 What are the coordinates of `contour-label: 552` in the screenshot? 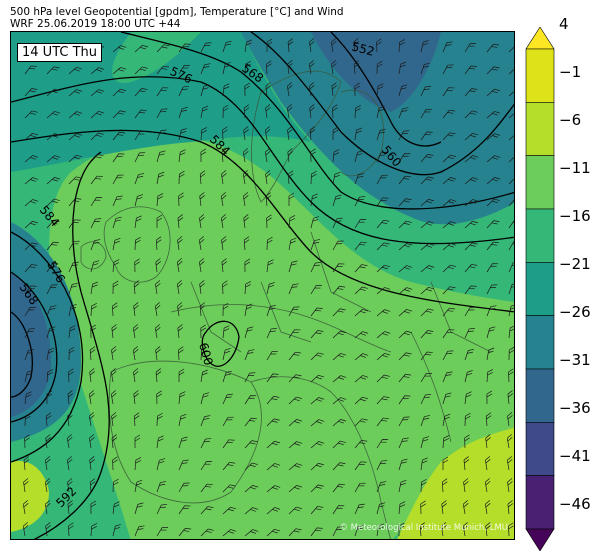 It's located at (363, 48).